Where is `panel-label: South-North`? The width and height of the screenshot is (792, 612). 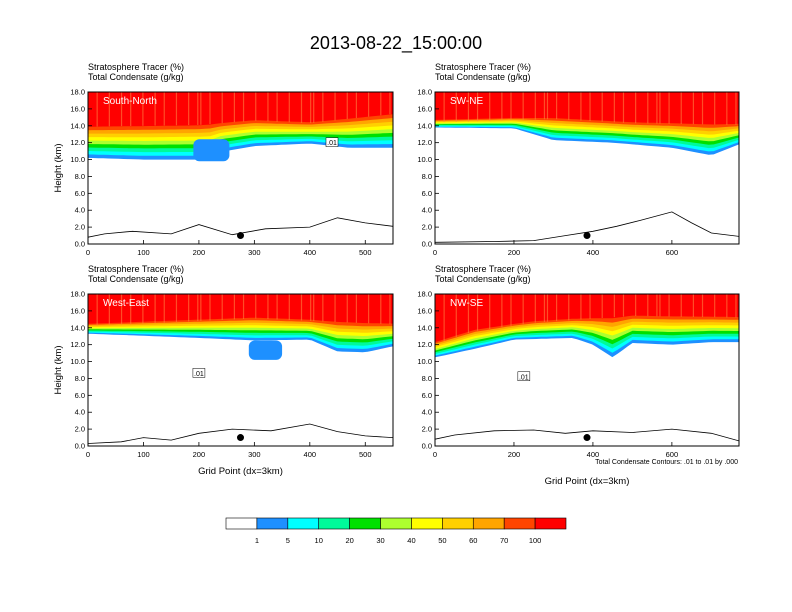 panel-label: South-North is located at coordinates (130, 101).